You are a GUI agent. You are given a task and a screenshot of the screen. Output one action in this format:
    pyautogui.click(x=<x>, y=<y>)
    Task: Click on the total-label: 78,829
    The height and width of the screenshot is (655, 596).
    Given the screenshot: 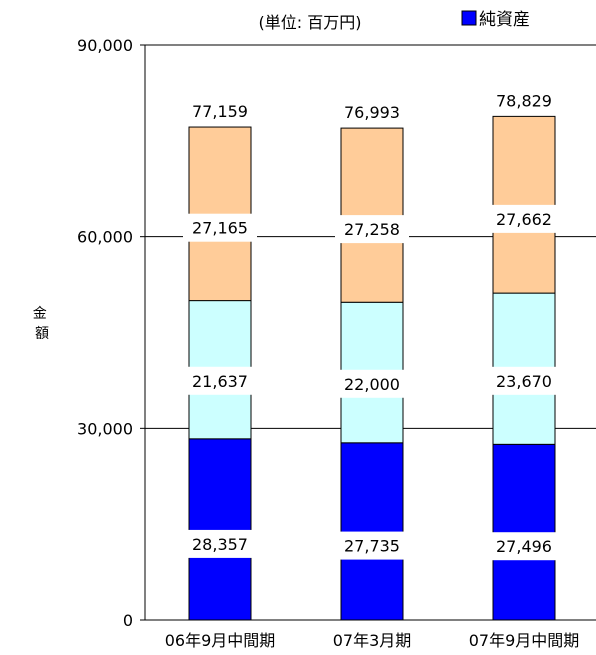 What is the action you would take?
    pyautogui.click(x=524, y=100)
    